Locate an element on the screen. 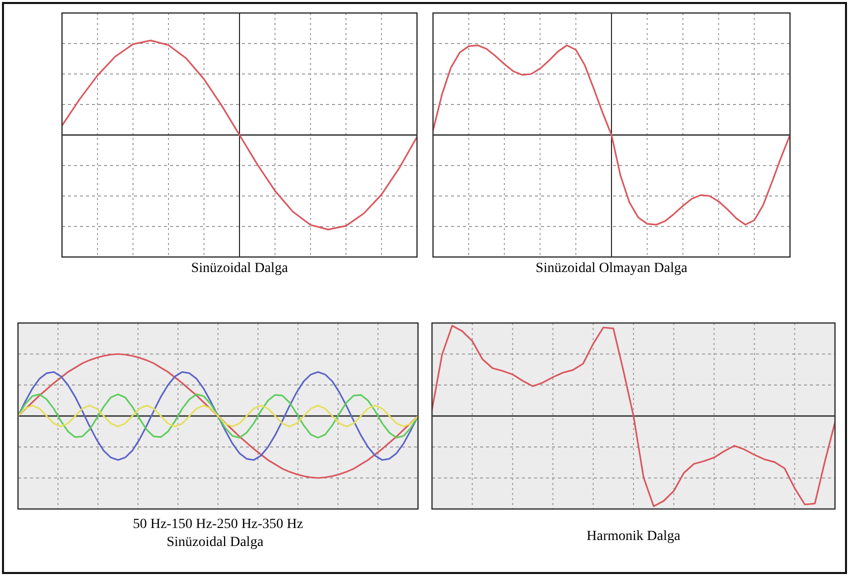  text: Harmonik Dalga is located at coordinates (634, 536).